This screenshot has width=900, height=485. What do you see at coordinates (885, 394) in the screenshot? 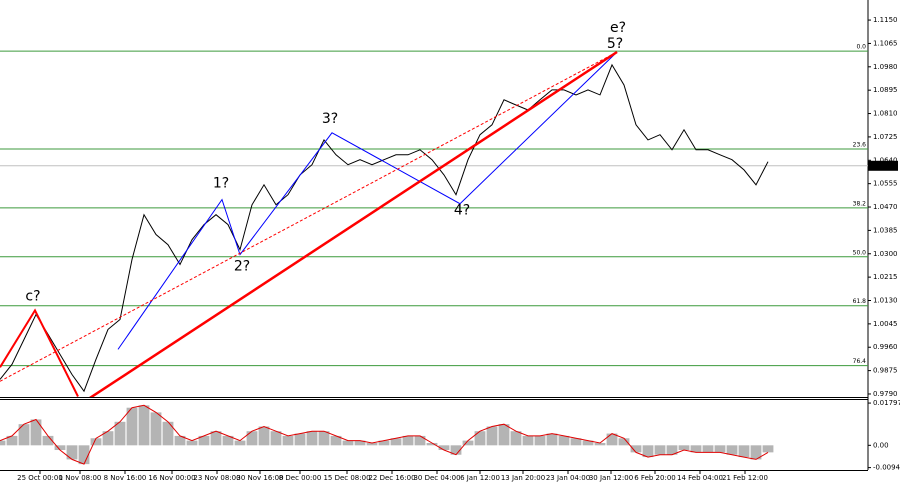
I see `y-tick-label: 0.9790` at bounding box center [885, 394].